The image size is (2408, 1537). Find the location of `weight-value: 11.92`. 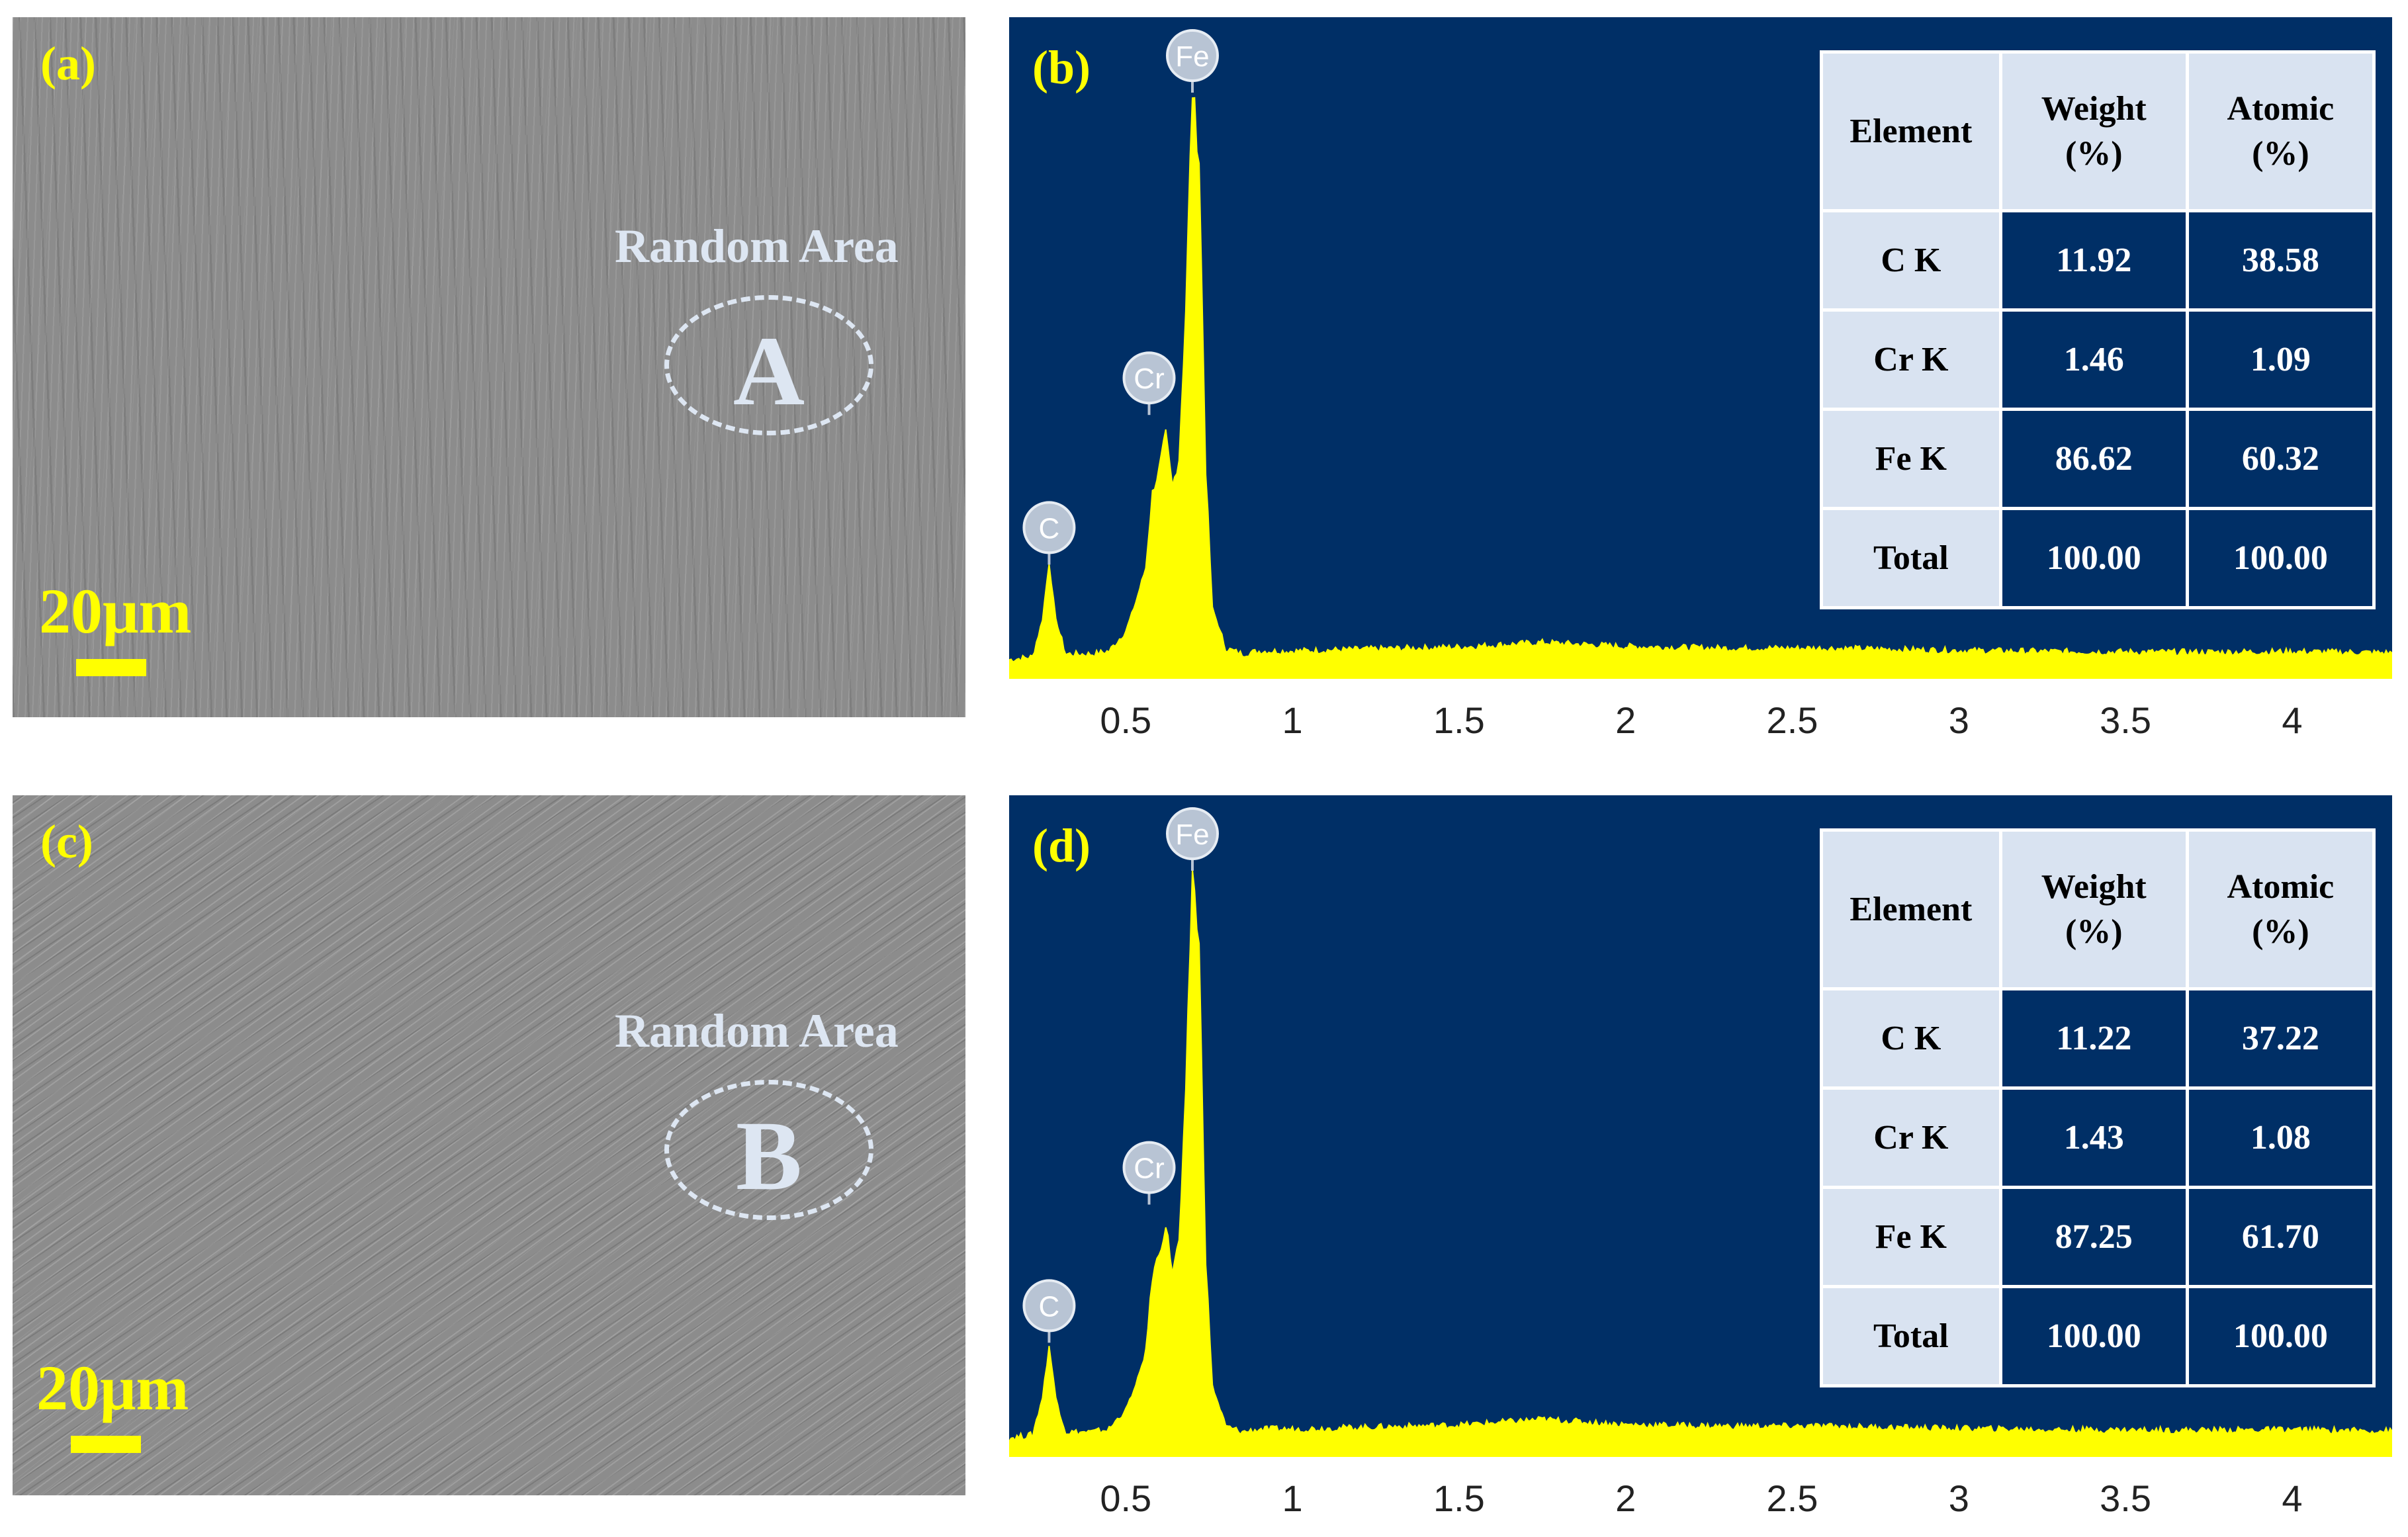

weight-value: 11.92 is located at coordinates (2093, 261).